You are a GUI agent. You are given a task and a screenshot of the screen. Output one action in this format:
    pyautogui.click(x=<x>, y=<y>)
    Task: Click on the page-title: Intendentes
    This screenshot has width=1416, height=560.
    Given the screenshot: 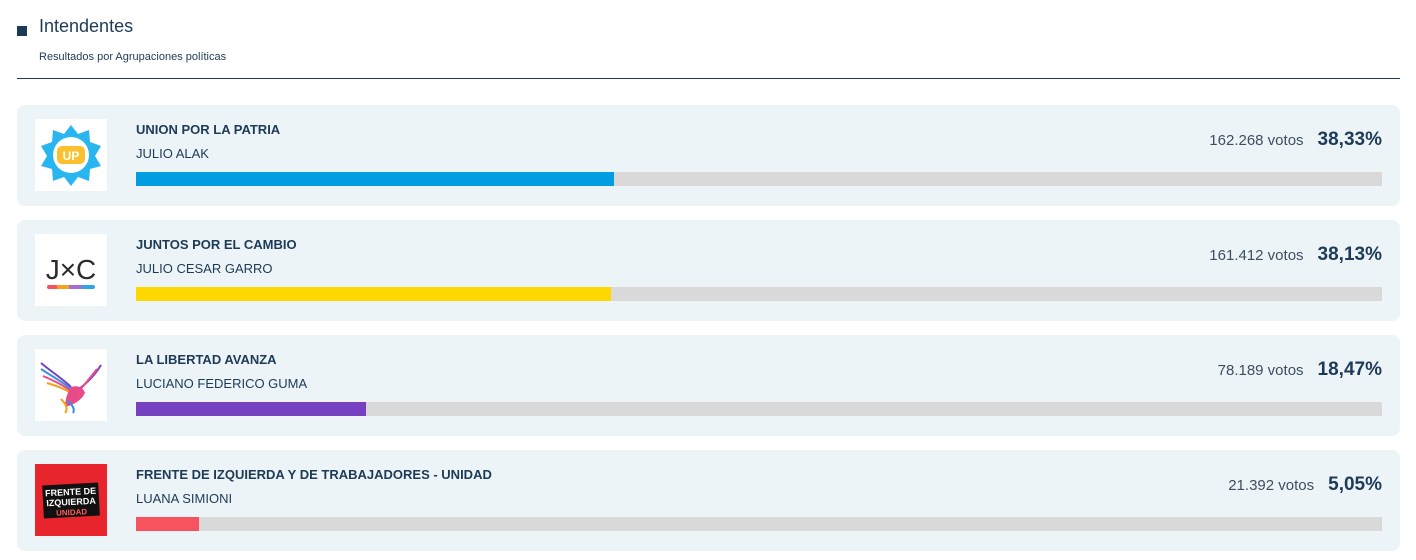 What is the action you would take?
    pyautogui.click(x=86, y=26)
    